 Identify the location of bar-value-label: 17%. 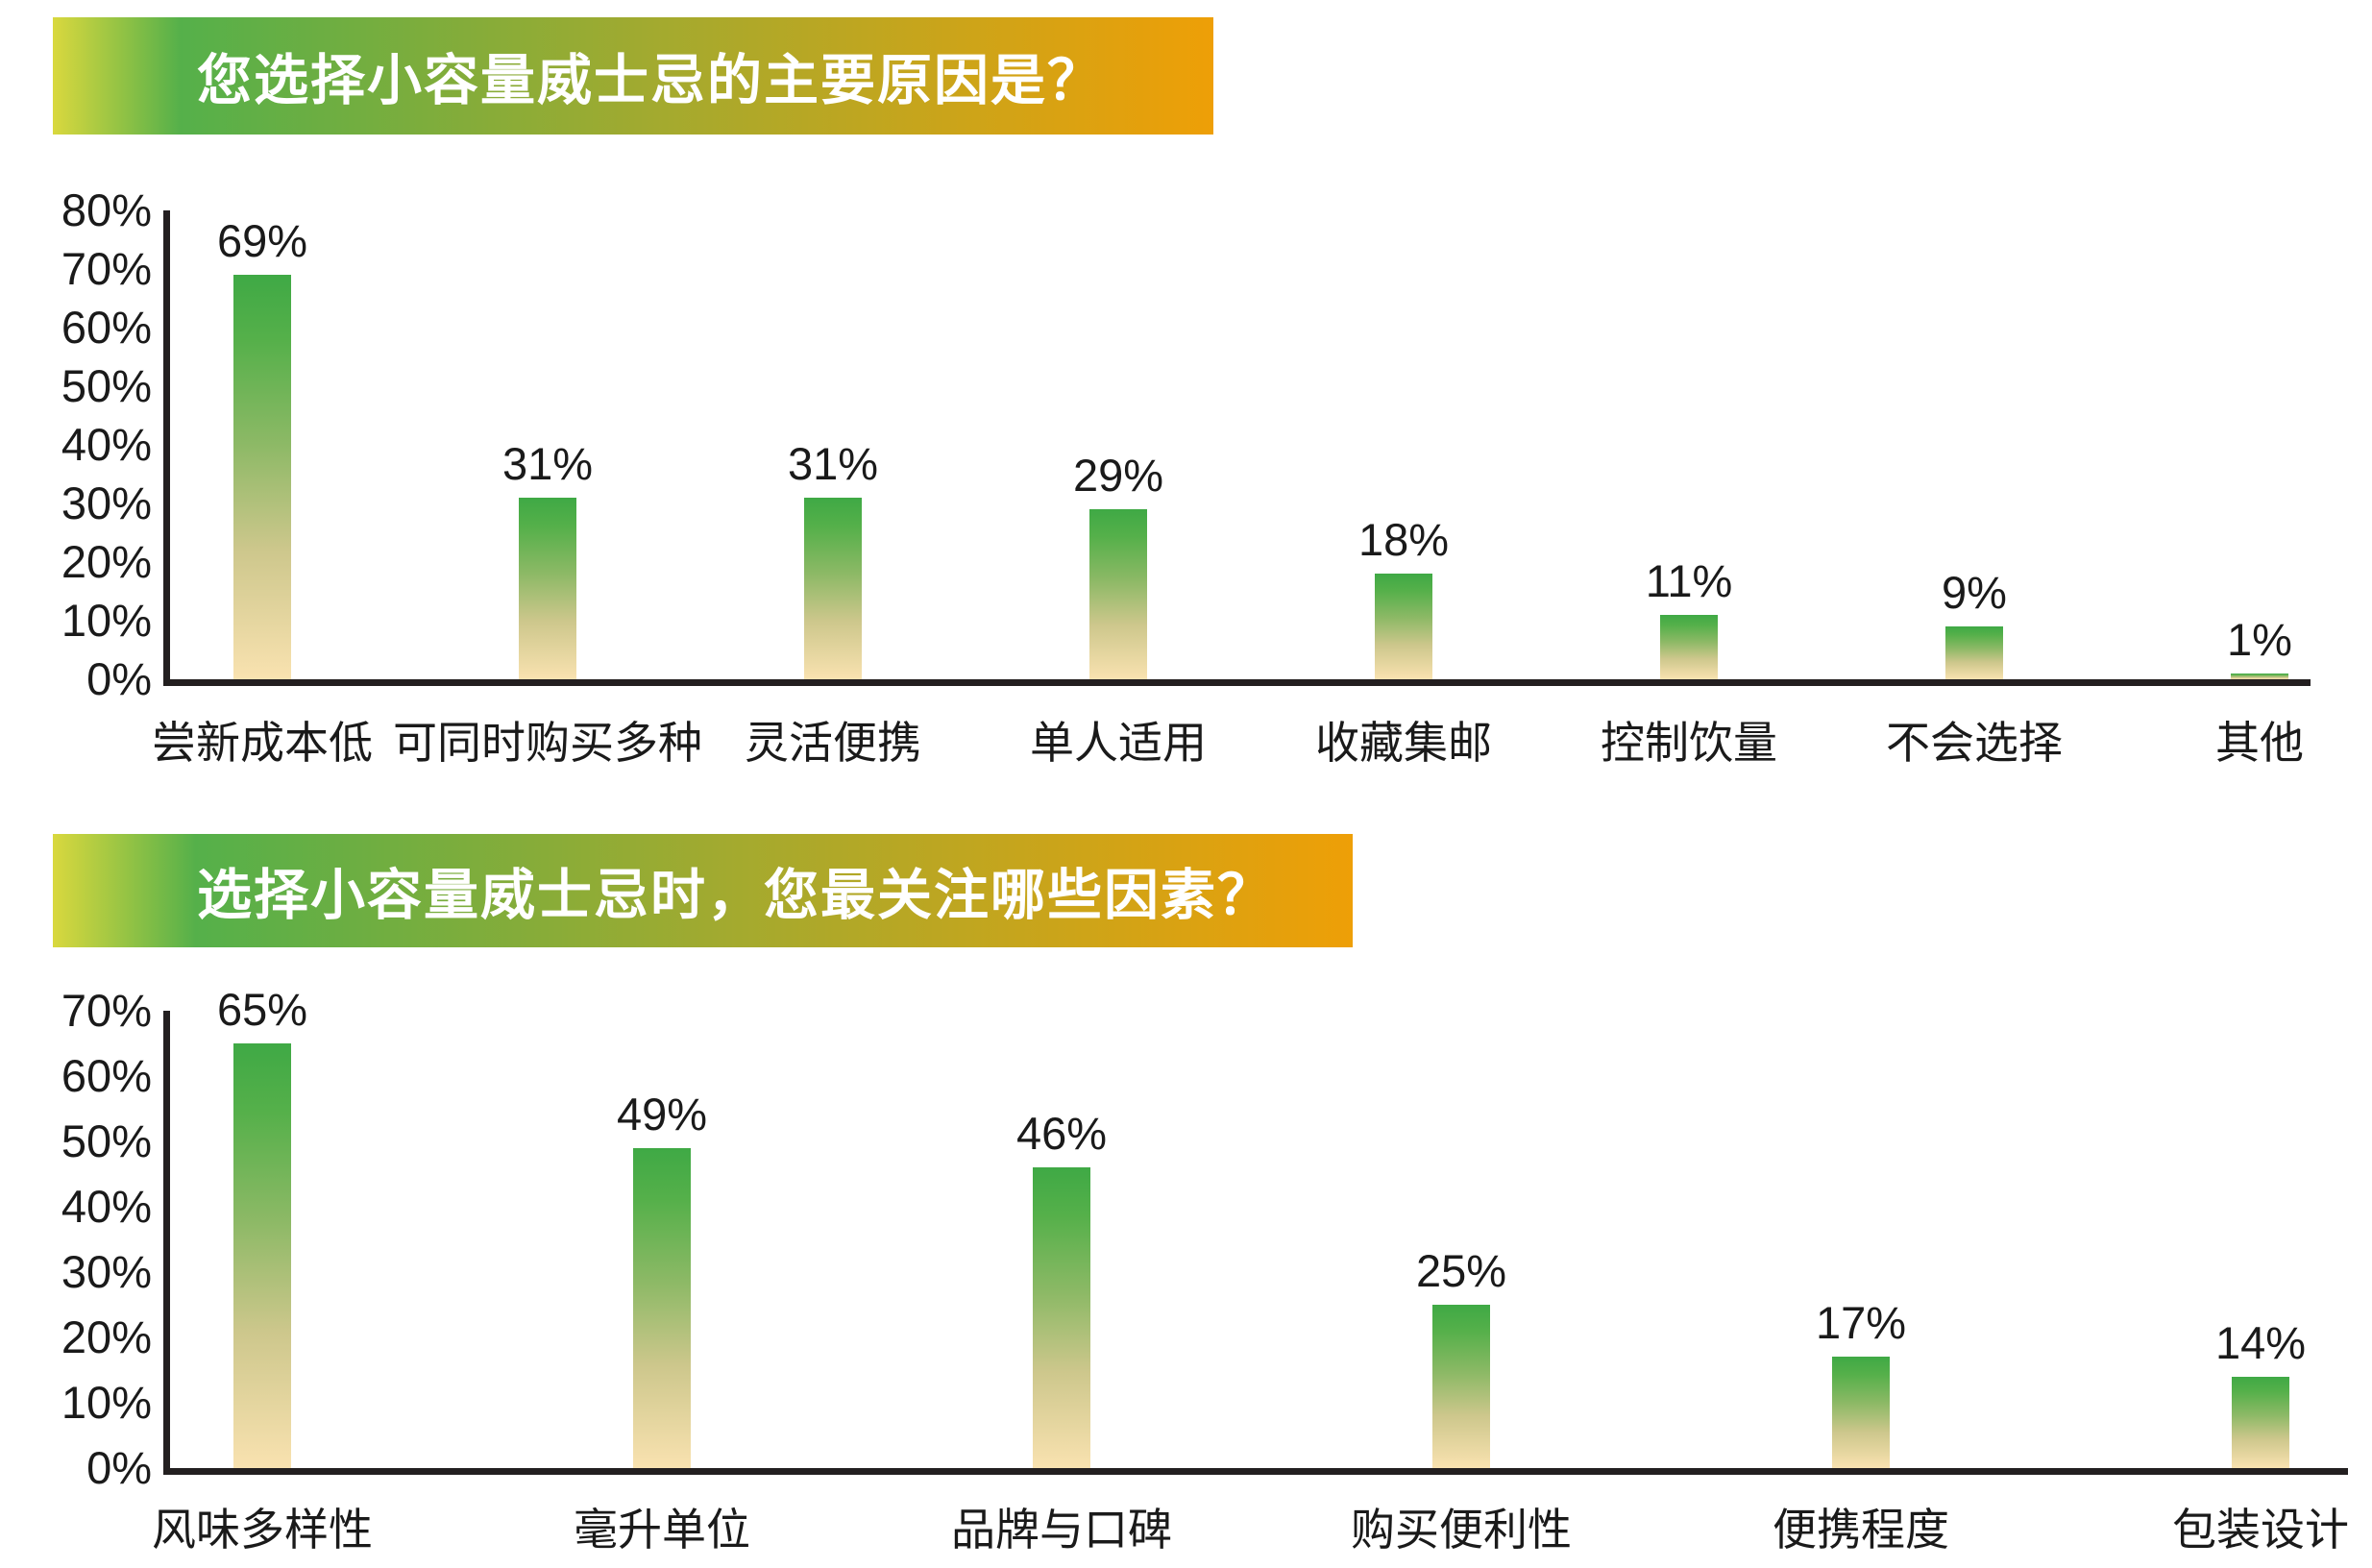
(1861, 1322).